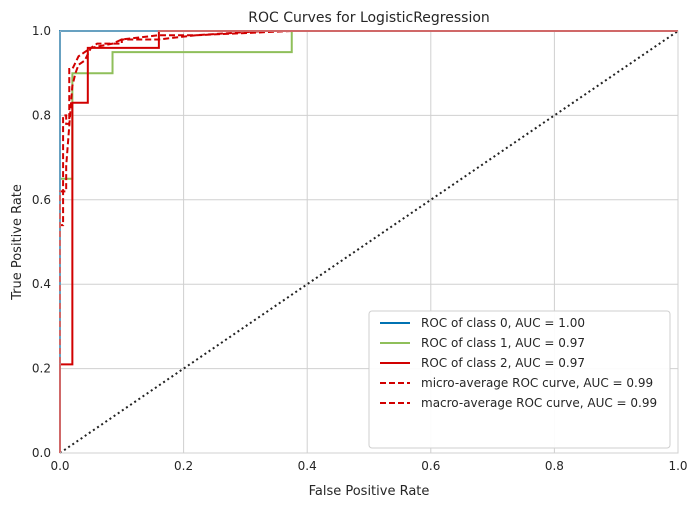  What do you see at coordinates (554, 466) in the screenshot?
I see `x-tick-label: 0.8` at bounding box center [554, 466].